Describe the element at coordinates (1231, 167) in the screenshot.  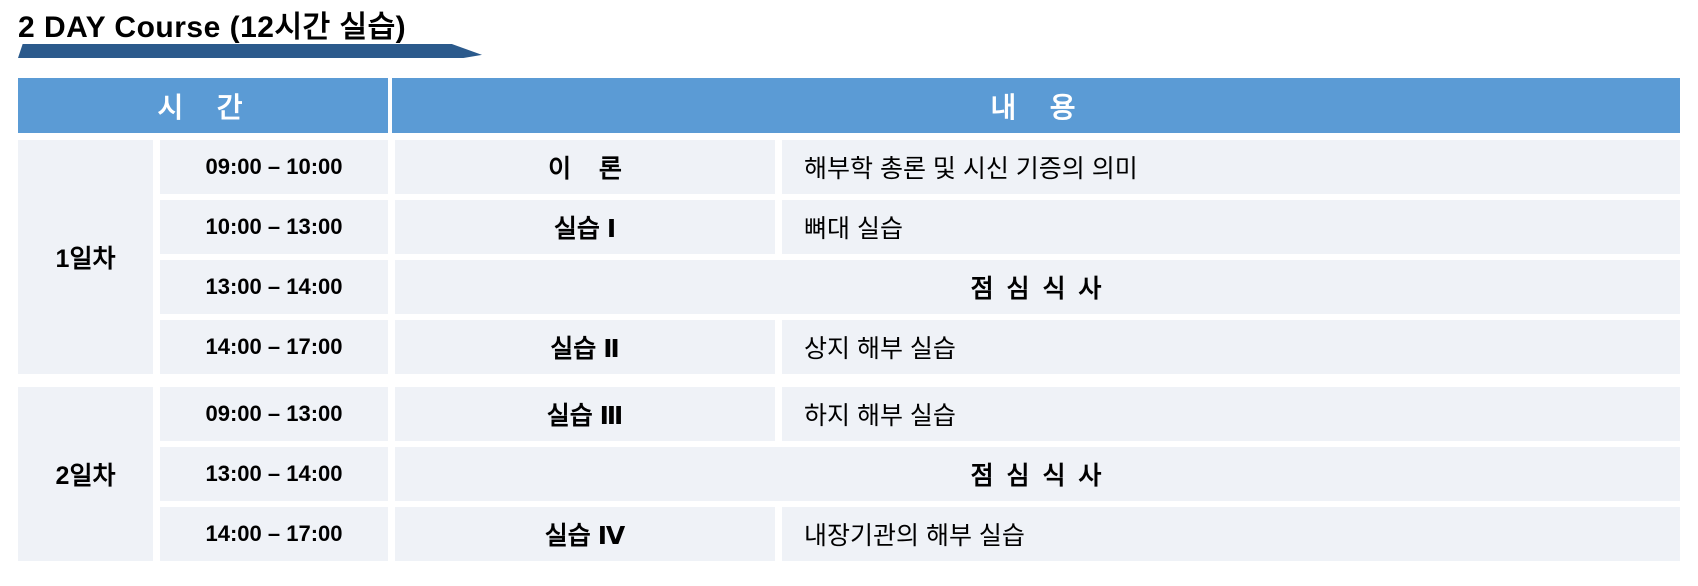
I see `content-cell: 해부학 총론 및 시신 기증의 의미` at that location.